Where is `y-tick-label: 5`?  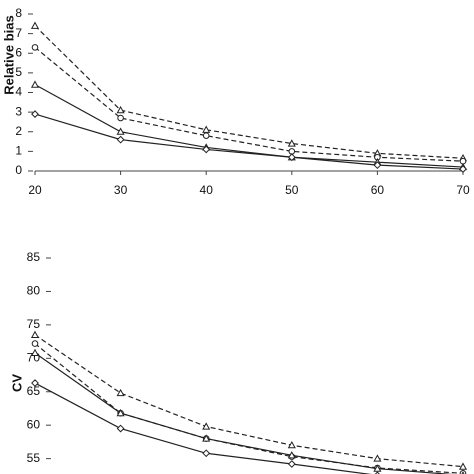
y-tick-label: 5 is located at coordinates (18, 72).